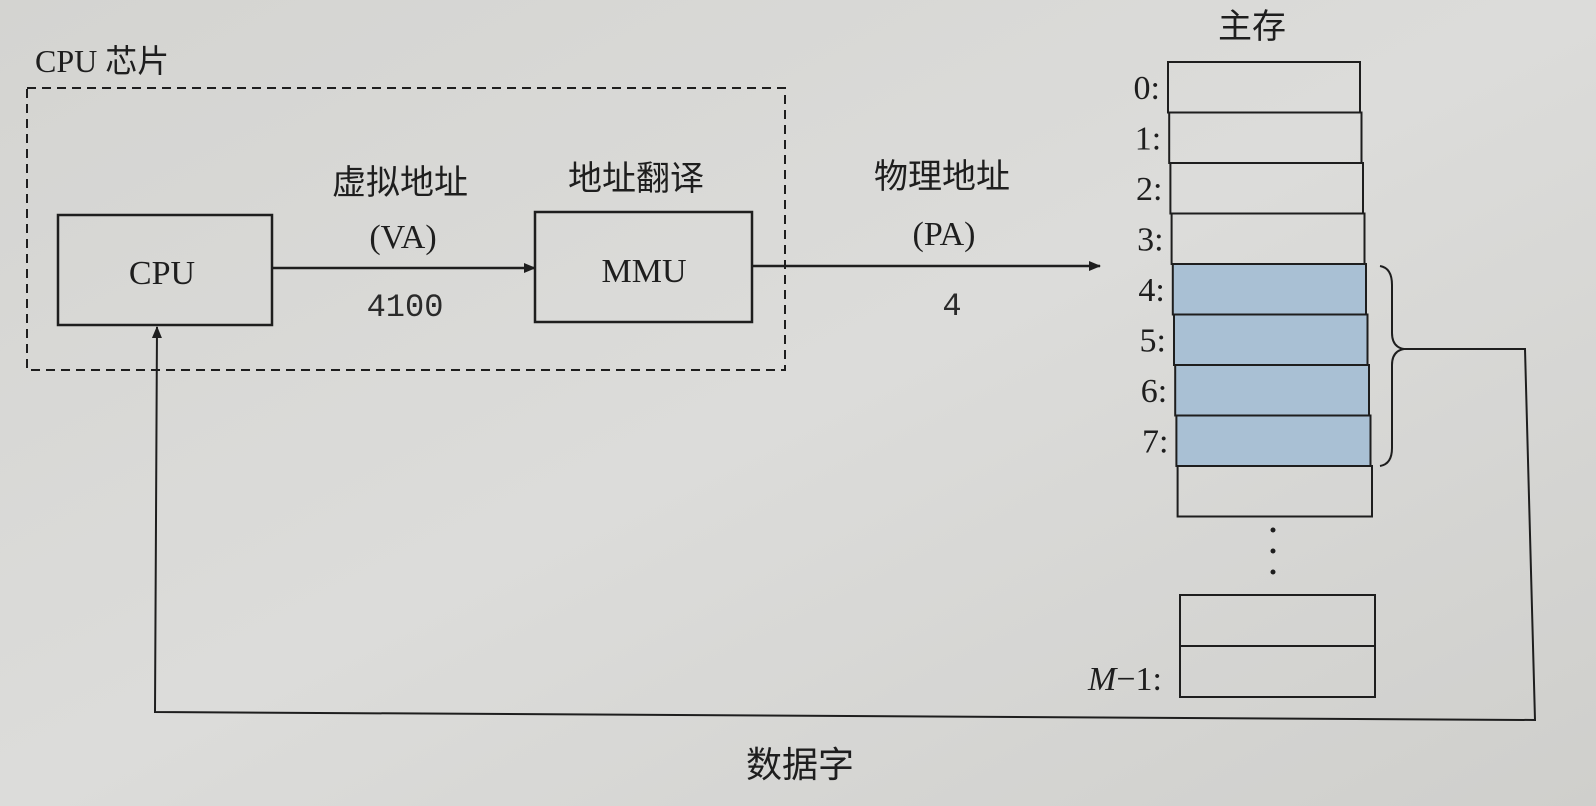 The height and width of the screenshot is (806, 1596). What do you see at coordinates (1153, 341) in the screenshot?
I see `memory-row-label: 5:` at bounding box center [1153, 341].